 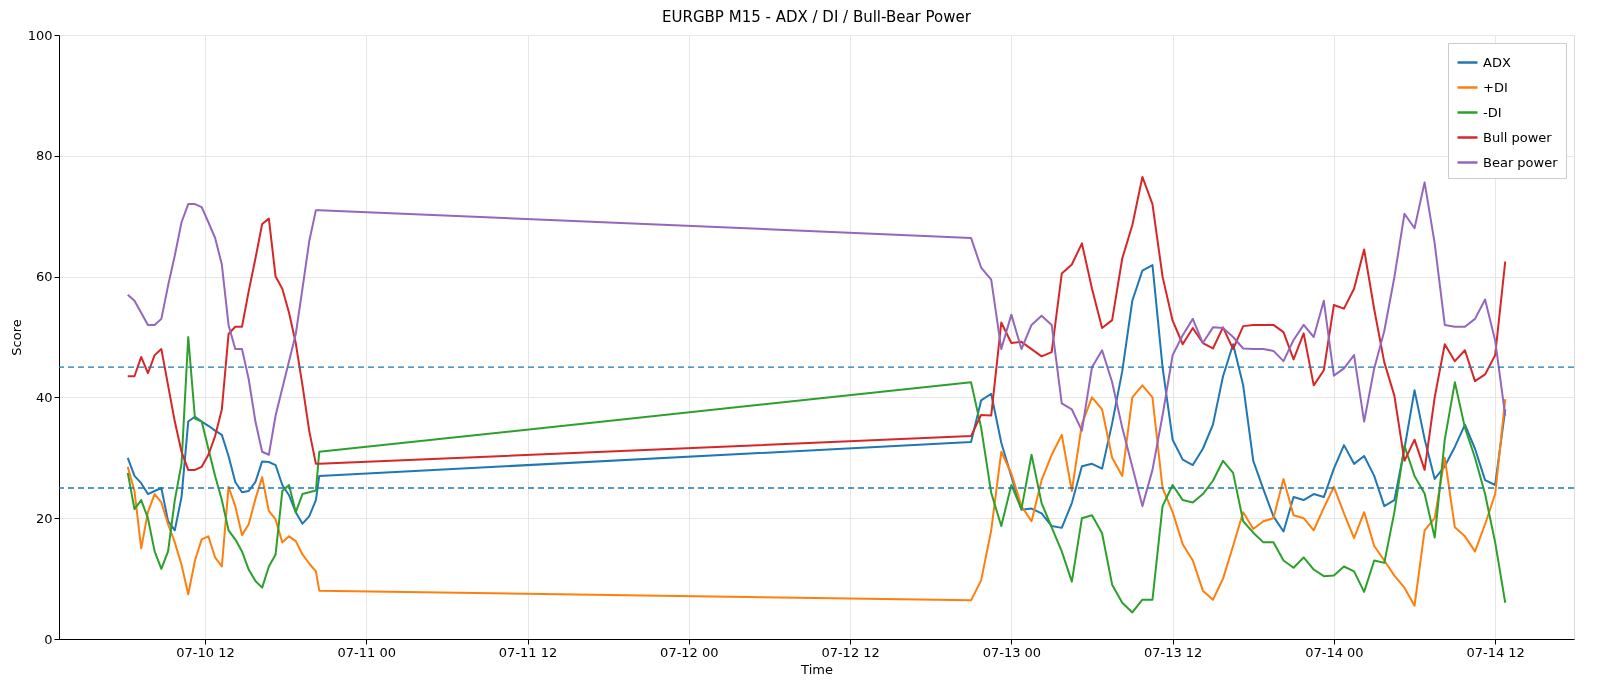 What do you see at coordinates (44, 397) in the screenshot?
I see `y-tick-label: 40` at bounding box center [44, 397].